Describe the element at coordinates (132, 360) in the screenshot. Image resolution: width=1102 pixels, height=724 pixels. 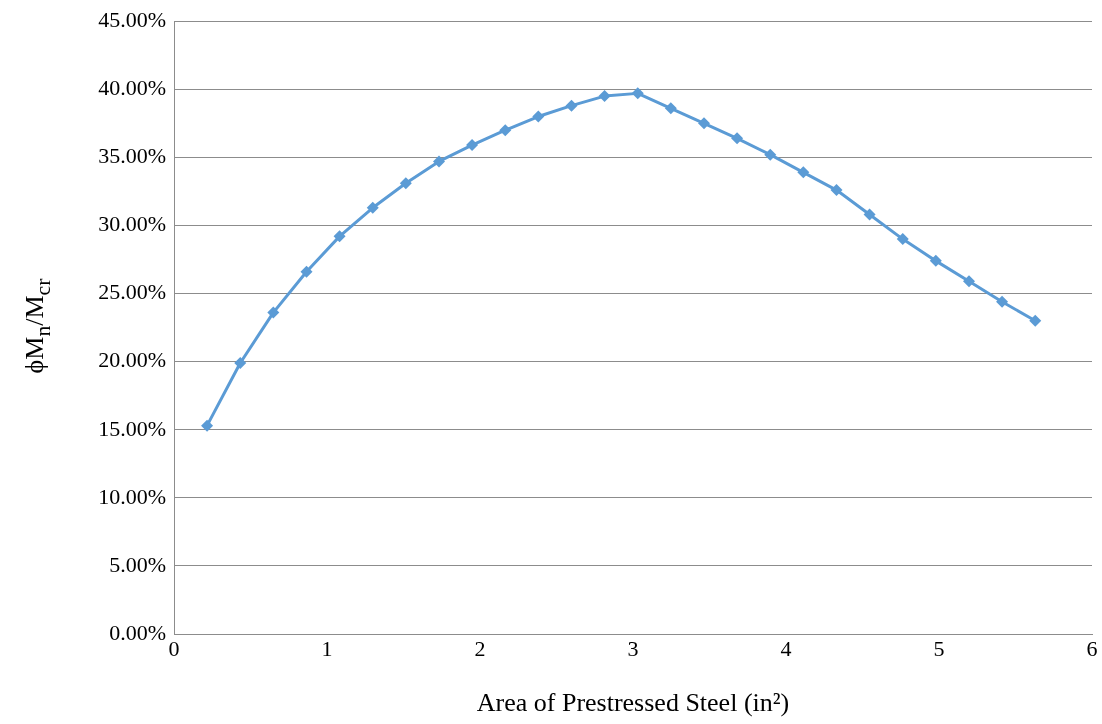
I see `y-tick-label: 20.00%` at that location.